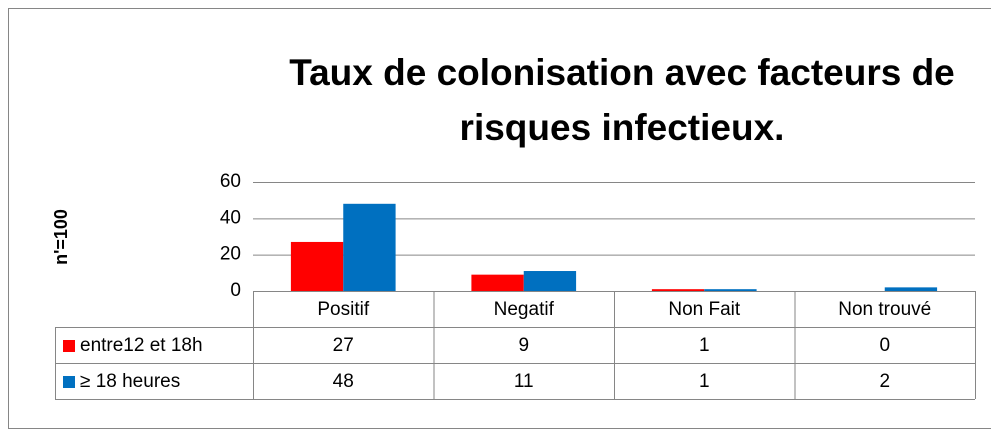  What do you see at coordinates (343, 309) in the screenshot?
I see `x-tick-label: Positif` at bounding box center [343, 309].